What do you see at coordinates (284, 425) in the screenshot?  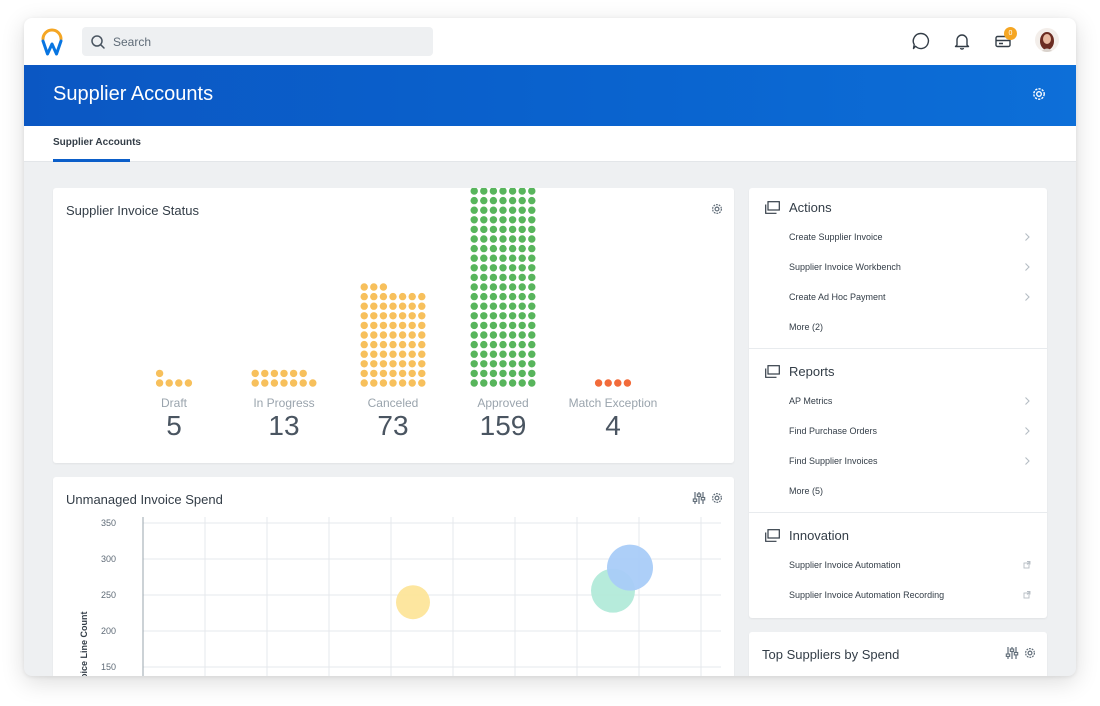 I see `status-count: 13` at bounding box center [284, 425].